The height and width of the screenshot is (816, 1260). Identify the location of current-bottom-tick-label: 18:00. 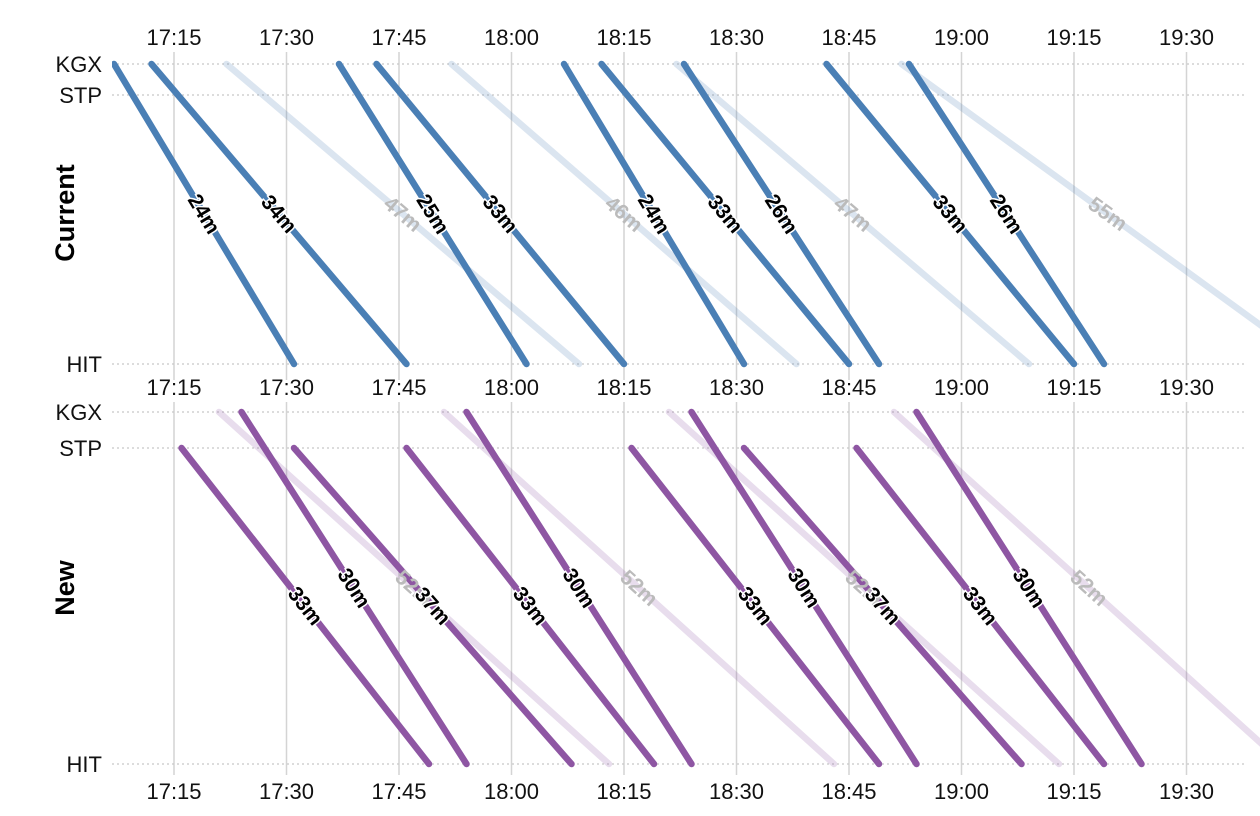
(511, 387).